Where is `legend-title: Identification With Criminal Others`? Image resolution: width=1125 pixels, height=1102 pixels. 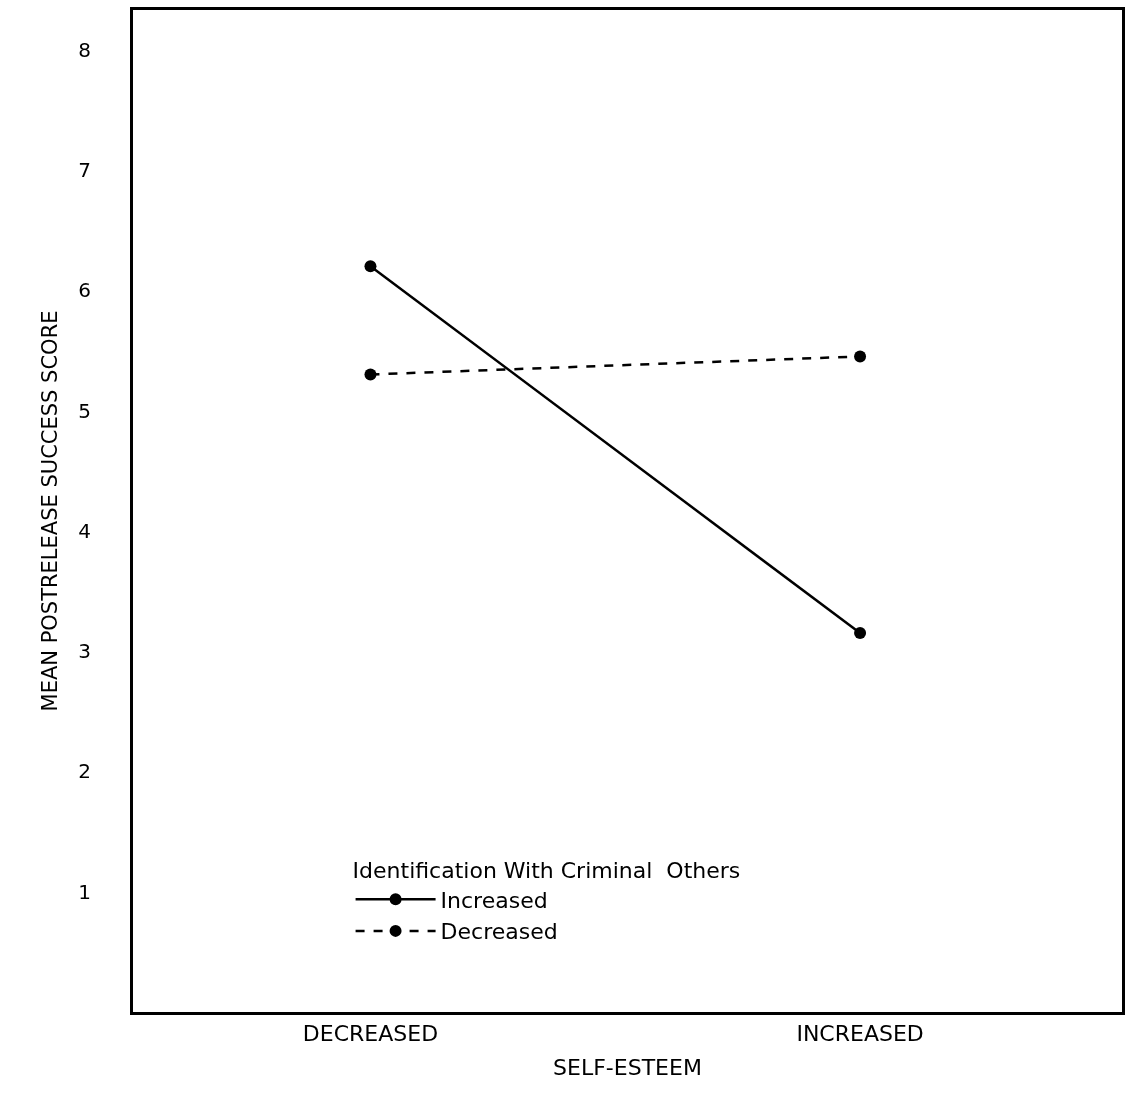 legend-title: Identification With Criminal Others is located at coordinates (546, 871).